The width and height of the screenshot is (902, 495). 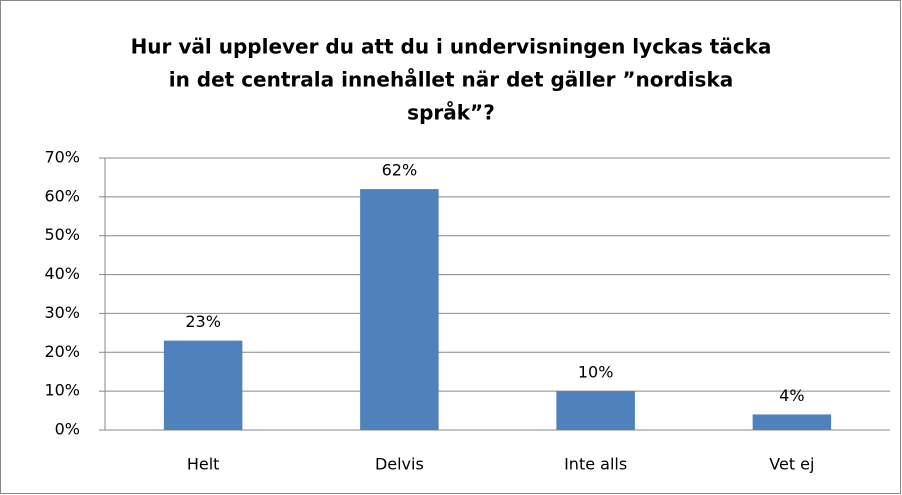 What do you see at coordinates (62, 390) in the screenshot?
I see `y-tick-label: 10%` at bounding box center [62, 390].